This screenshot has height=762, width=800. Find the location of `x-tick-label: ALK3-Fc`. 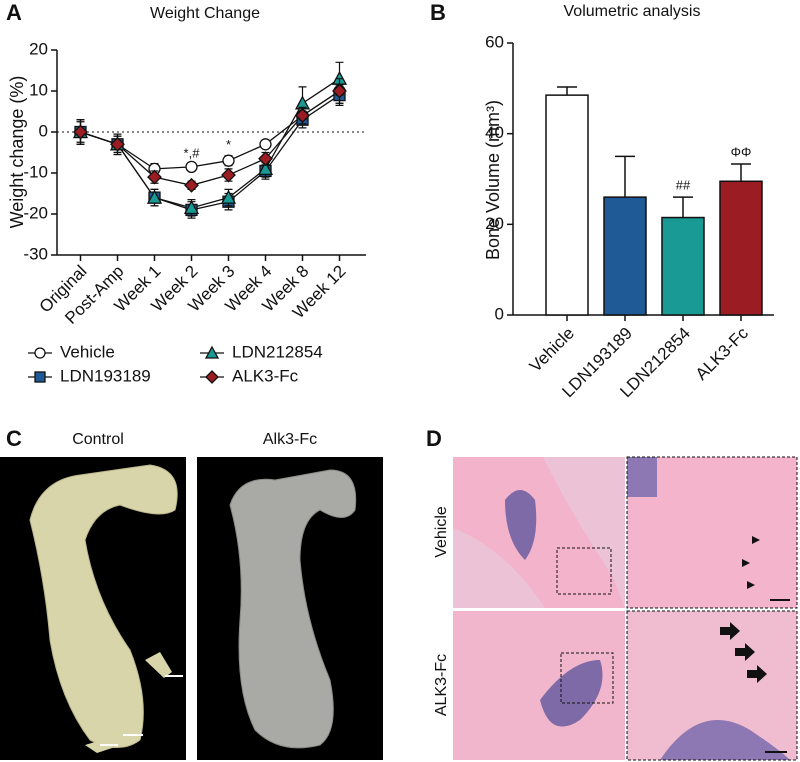

x-tick-label: ALK3-Fc is located at coordinates (722, 353).